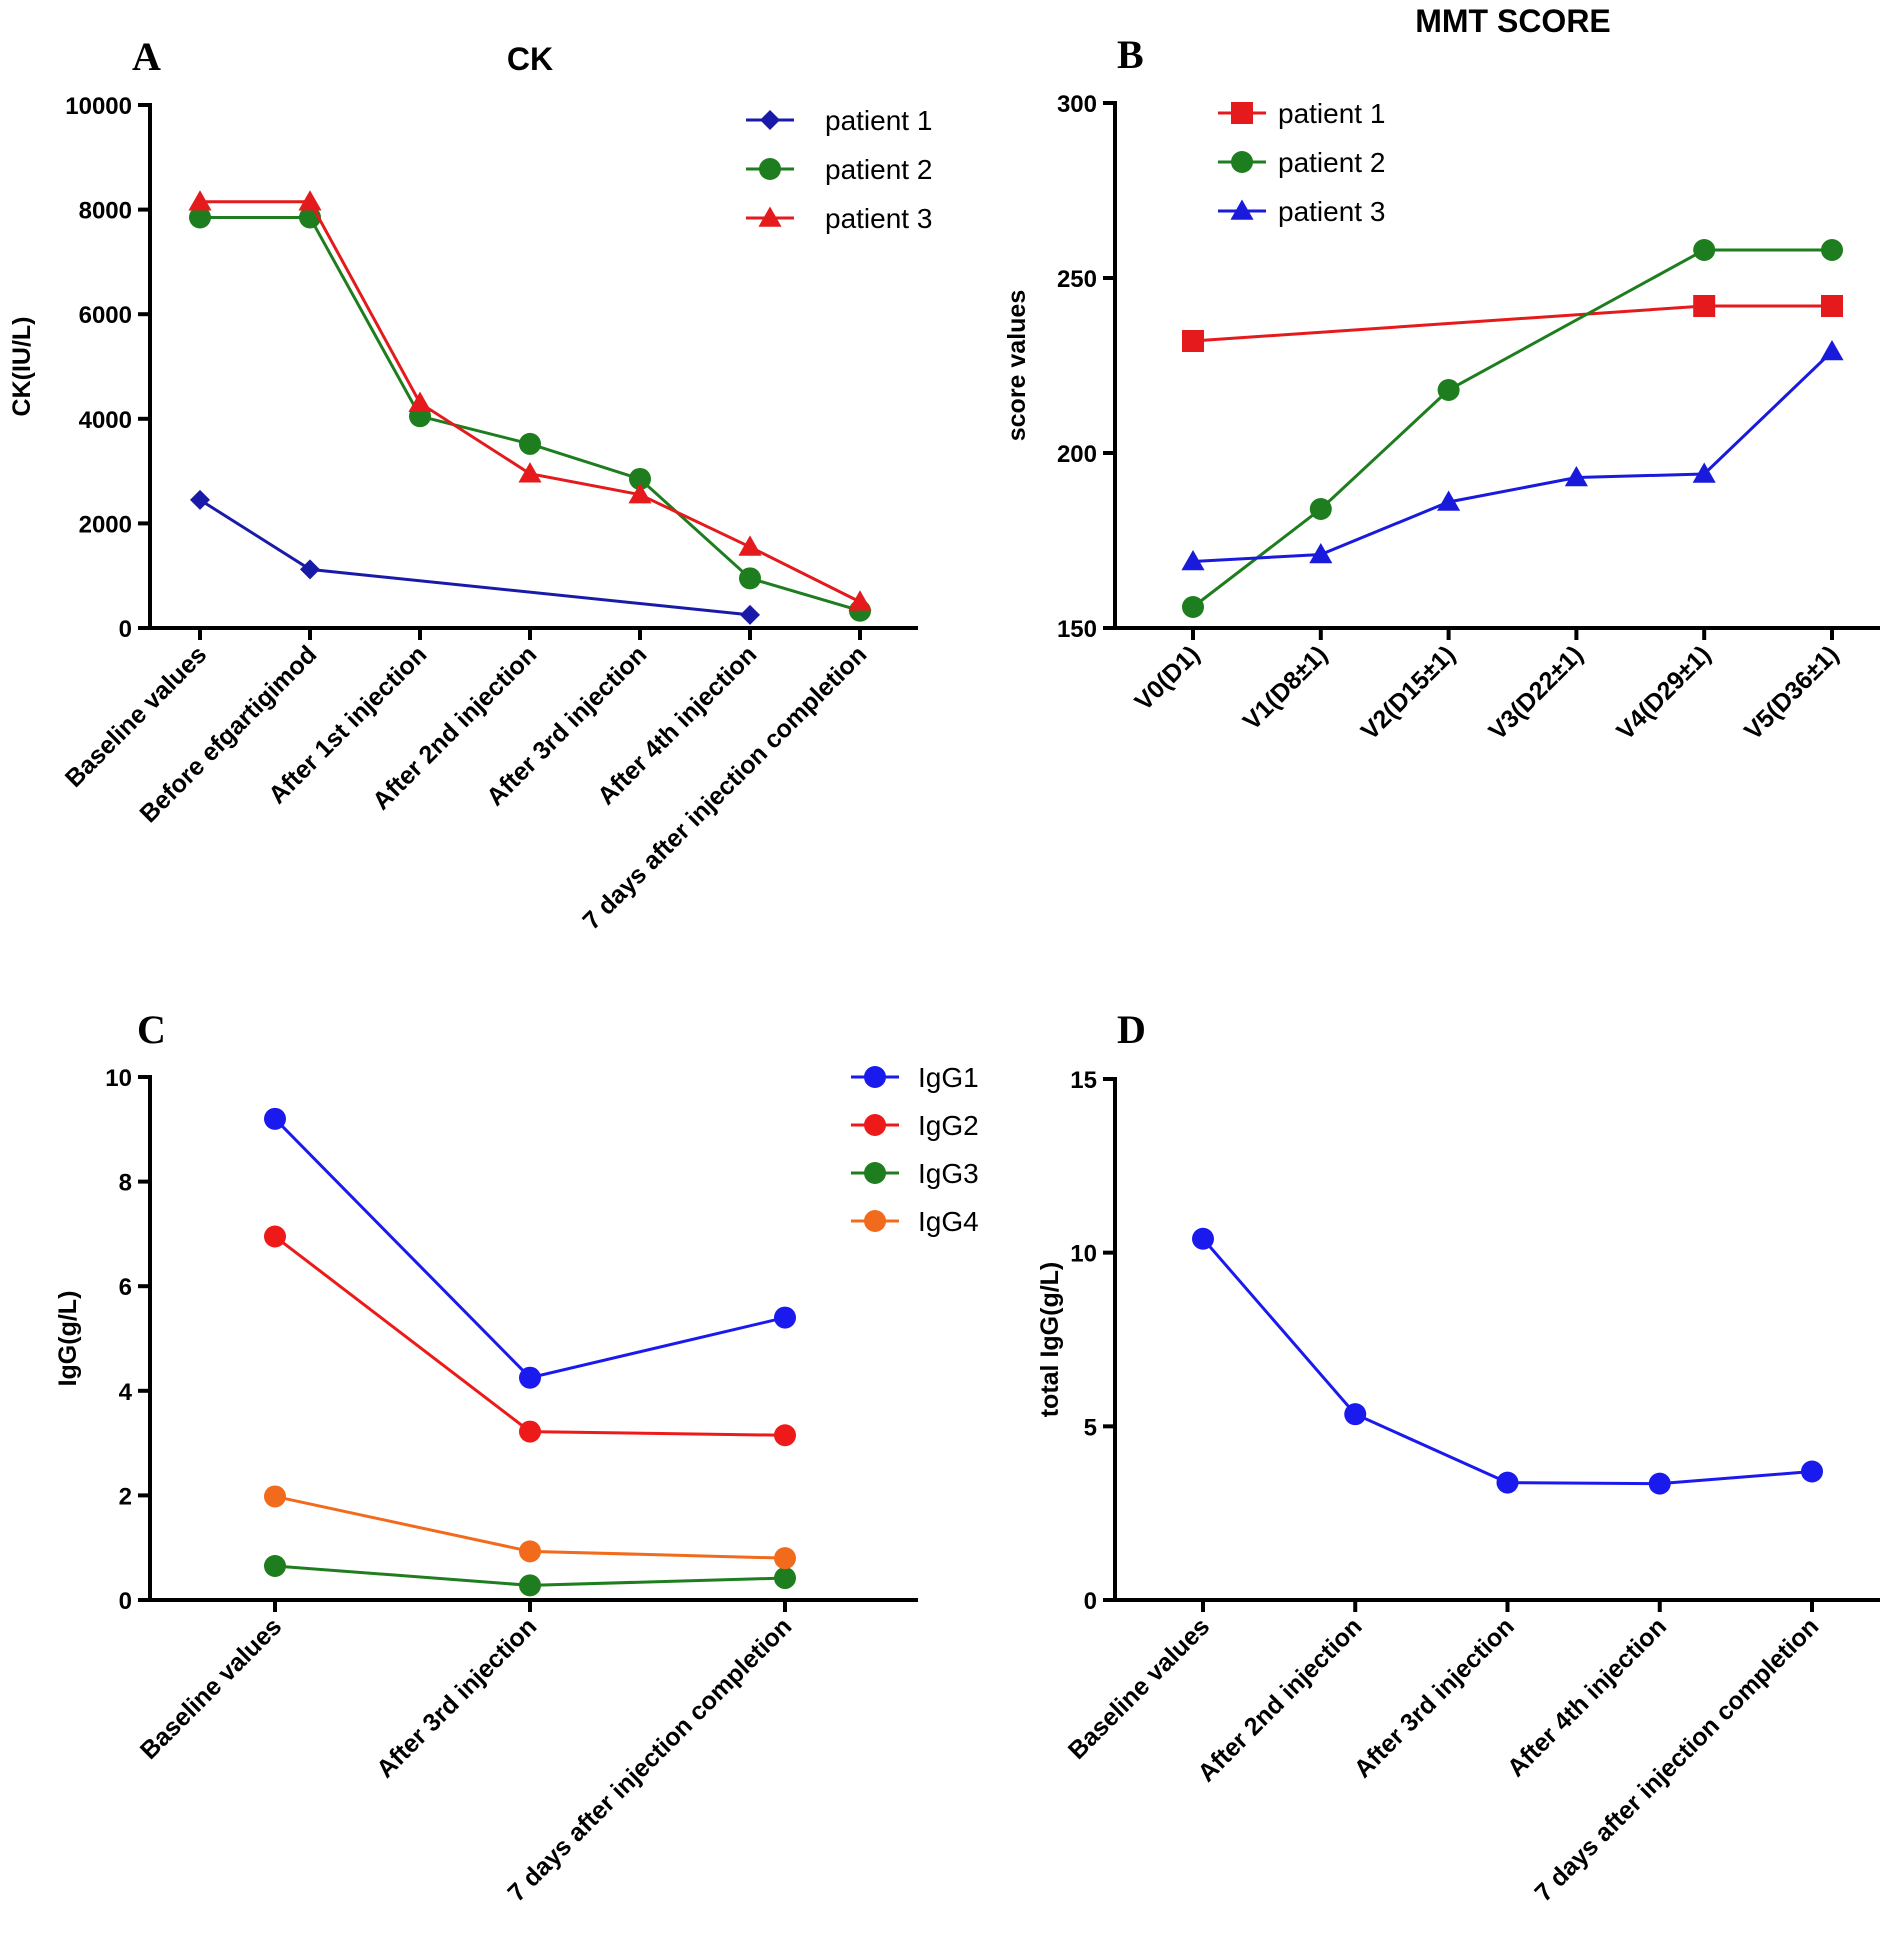  Describe the element at coordinates (146, 56) in the screenshot. I see `panel-letter: A` at that location.